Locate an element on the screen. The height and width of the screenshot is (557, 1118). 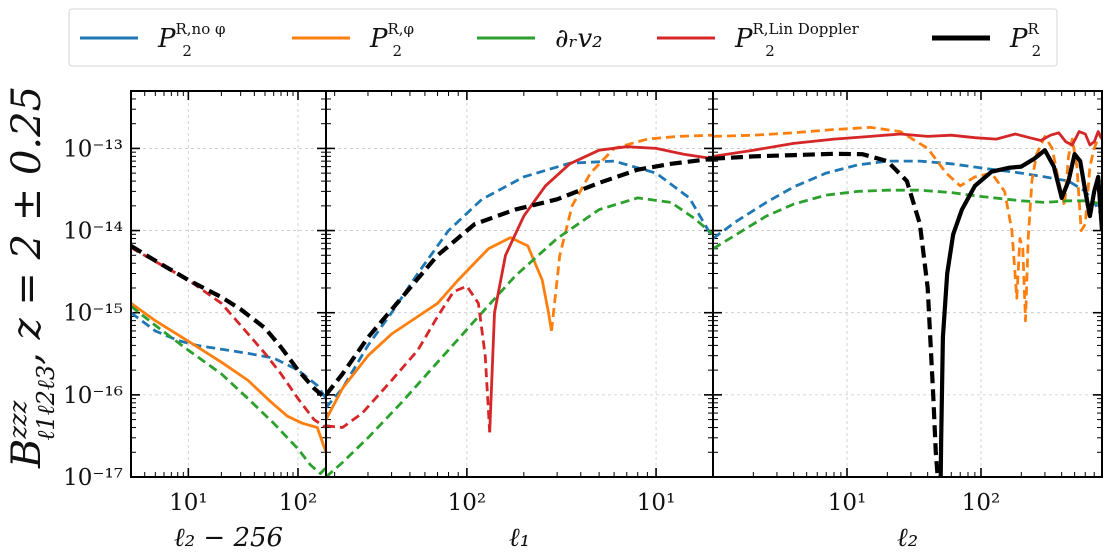
y-axis-label: Bzzzℓ1ℓ2ℓ3, z = 2 ± 0.25 is located at coordinates (32, 277).